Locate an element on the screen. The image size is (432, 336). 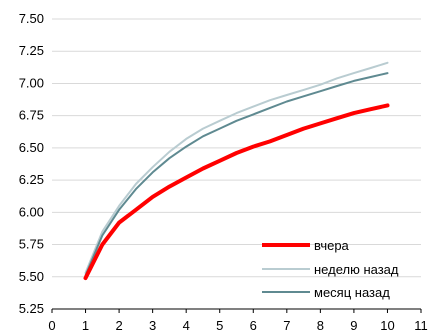
y-tick-label: 6.50 is located at coordinates (31, 147).